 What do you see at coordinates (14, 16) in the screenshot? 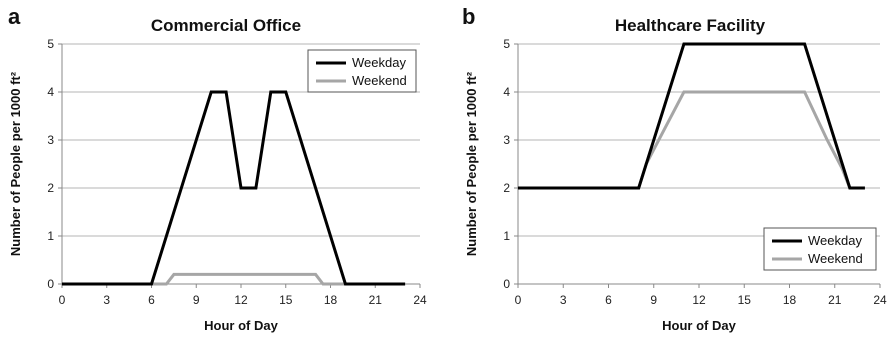
I see `panel-letter: a` at bounding box center [14, 16].